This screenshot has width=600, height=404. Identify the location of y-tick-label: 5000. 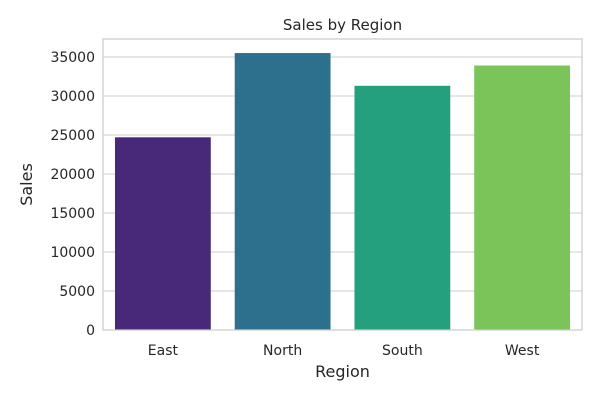
(77, 292).